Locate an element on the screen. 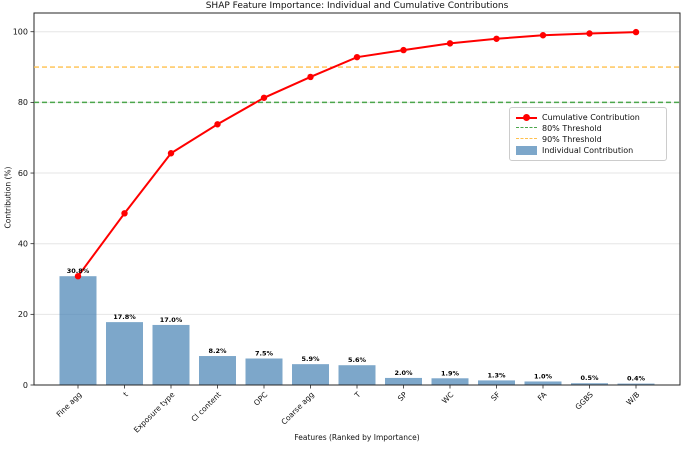 The image size is (685, 450). legend-entry-label: Individual Contribution is located at coordinates (588, 150).